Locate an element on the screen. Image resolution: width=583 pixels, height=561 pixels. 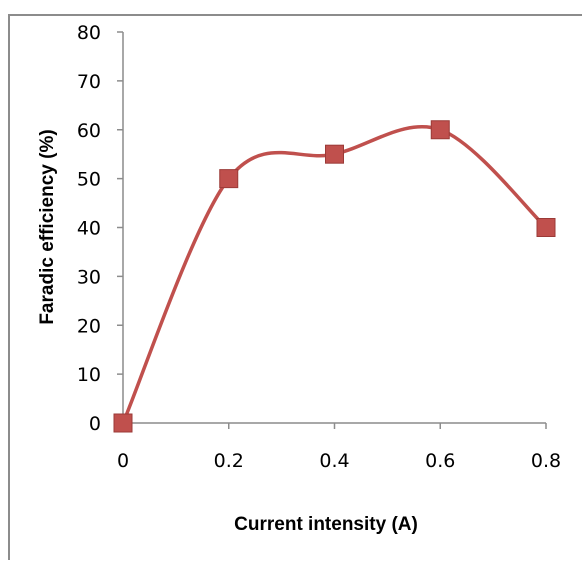
y-tick-label: 80 is located at coordinates (89, 33).